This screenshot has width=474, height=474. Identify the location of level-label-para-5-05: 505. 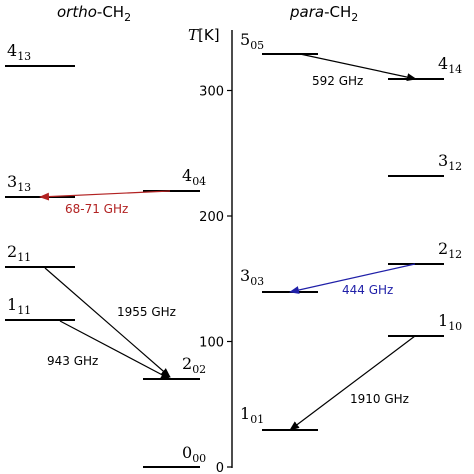
(252, 41).